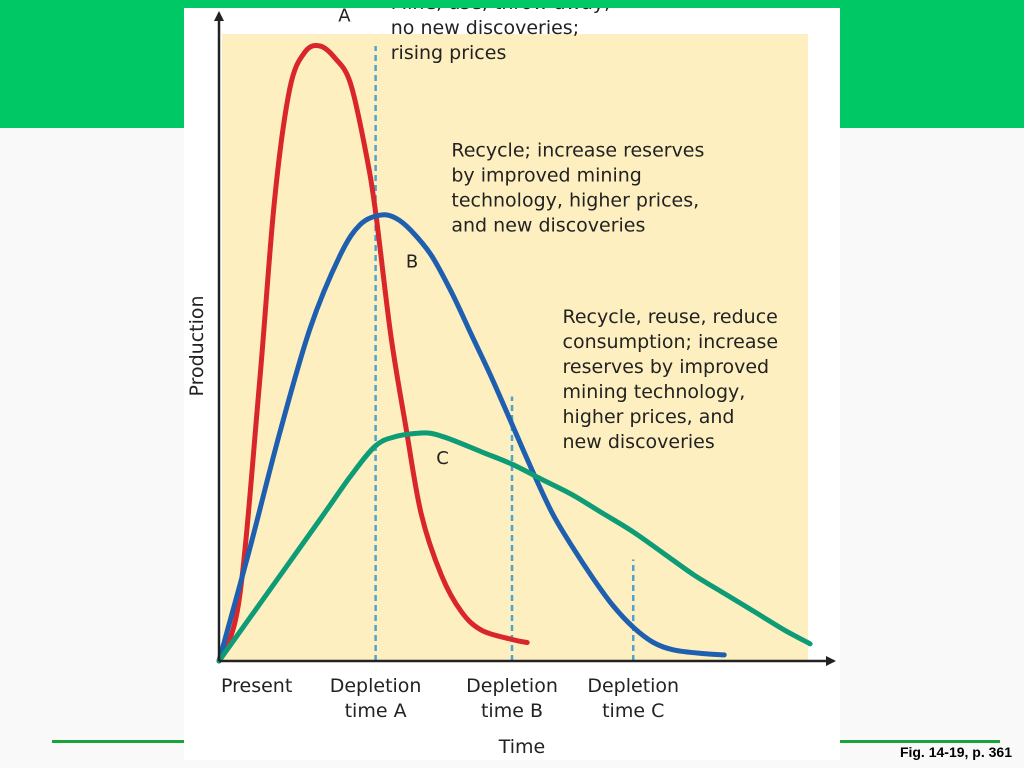 Image resolution: width=1024 pixels, height=768 pixels. Describe the element at coordinates (920, 741) in the screenshot. I see `footer-rule-right` at that location.